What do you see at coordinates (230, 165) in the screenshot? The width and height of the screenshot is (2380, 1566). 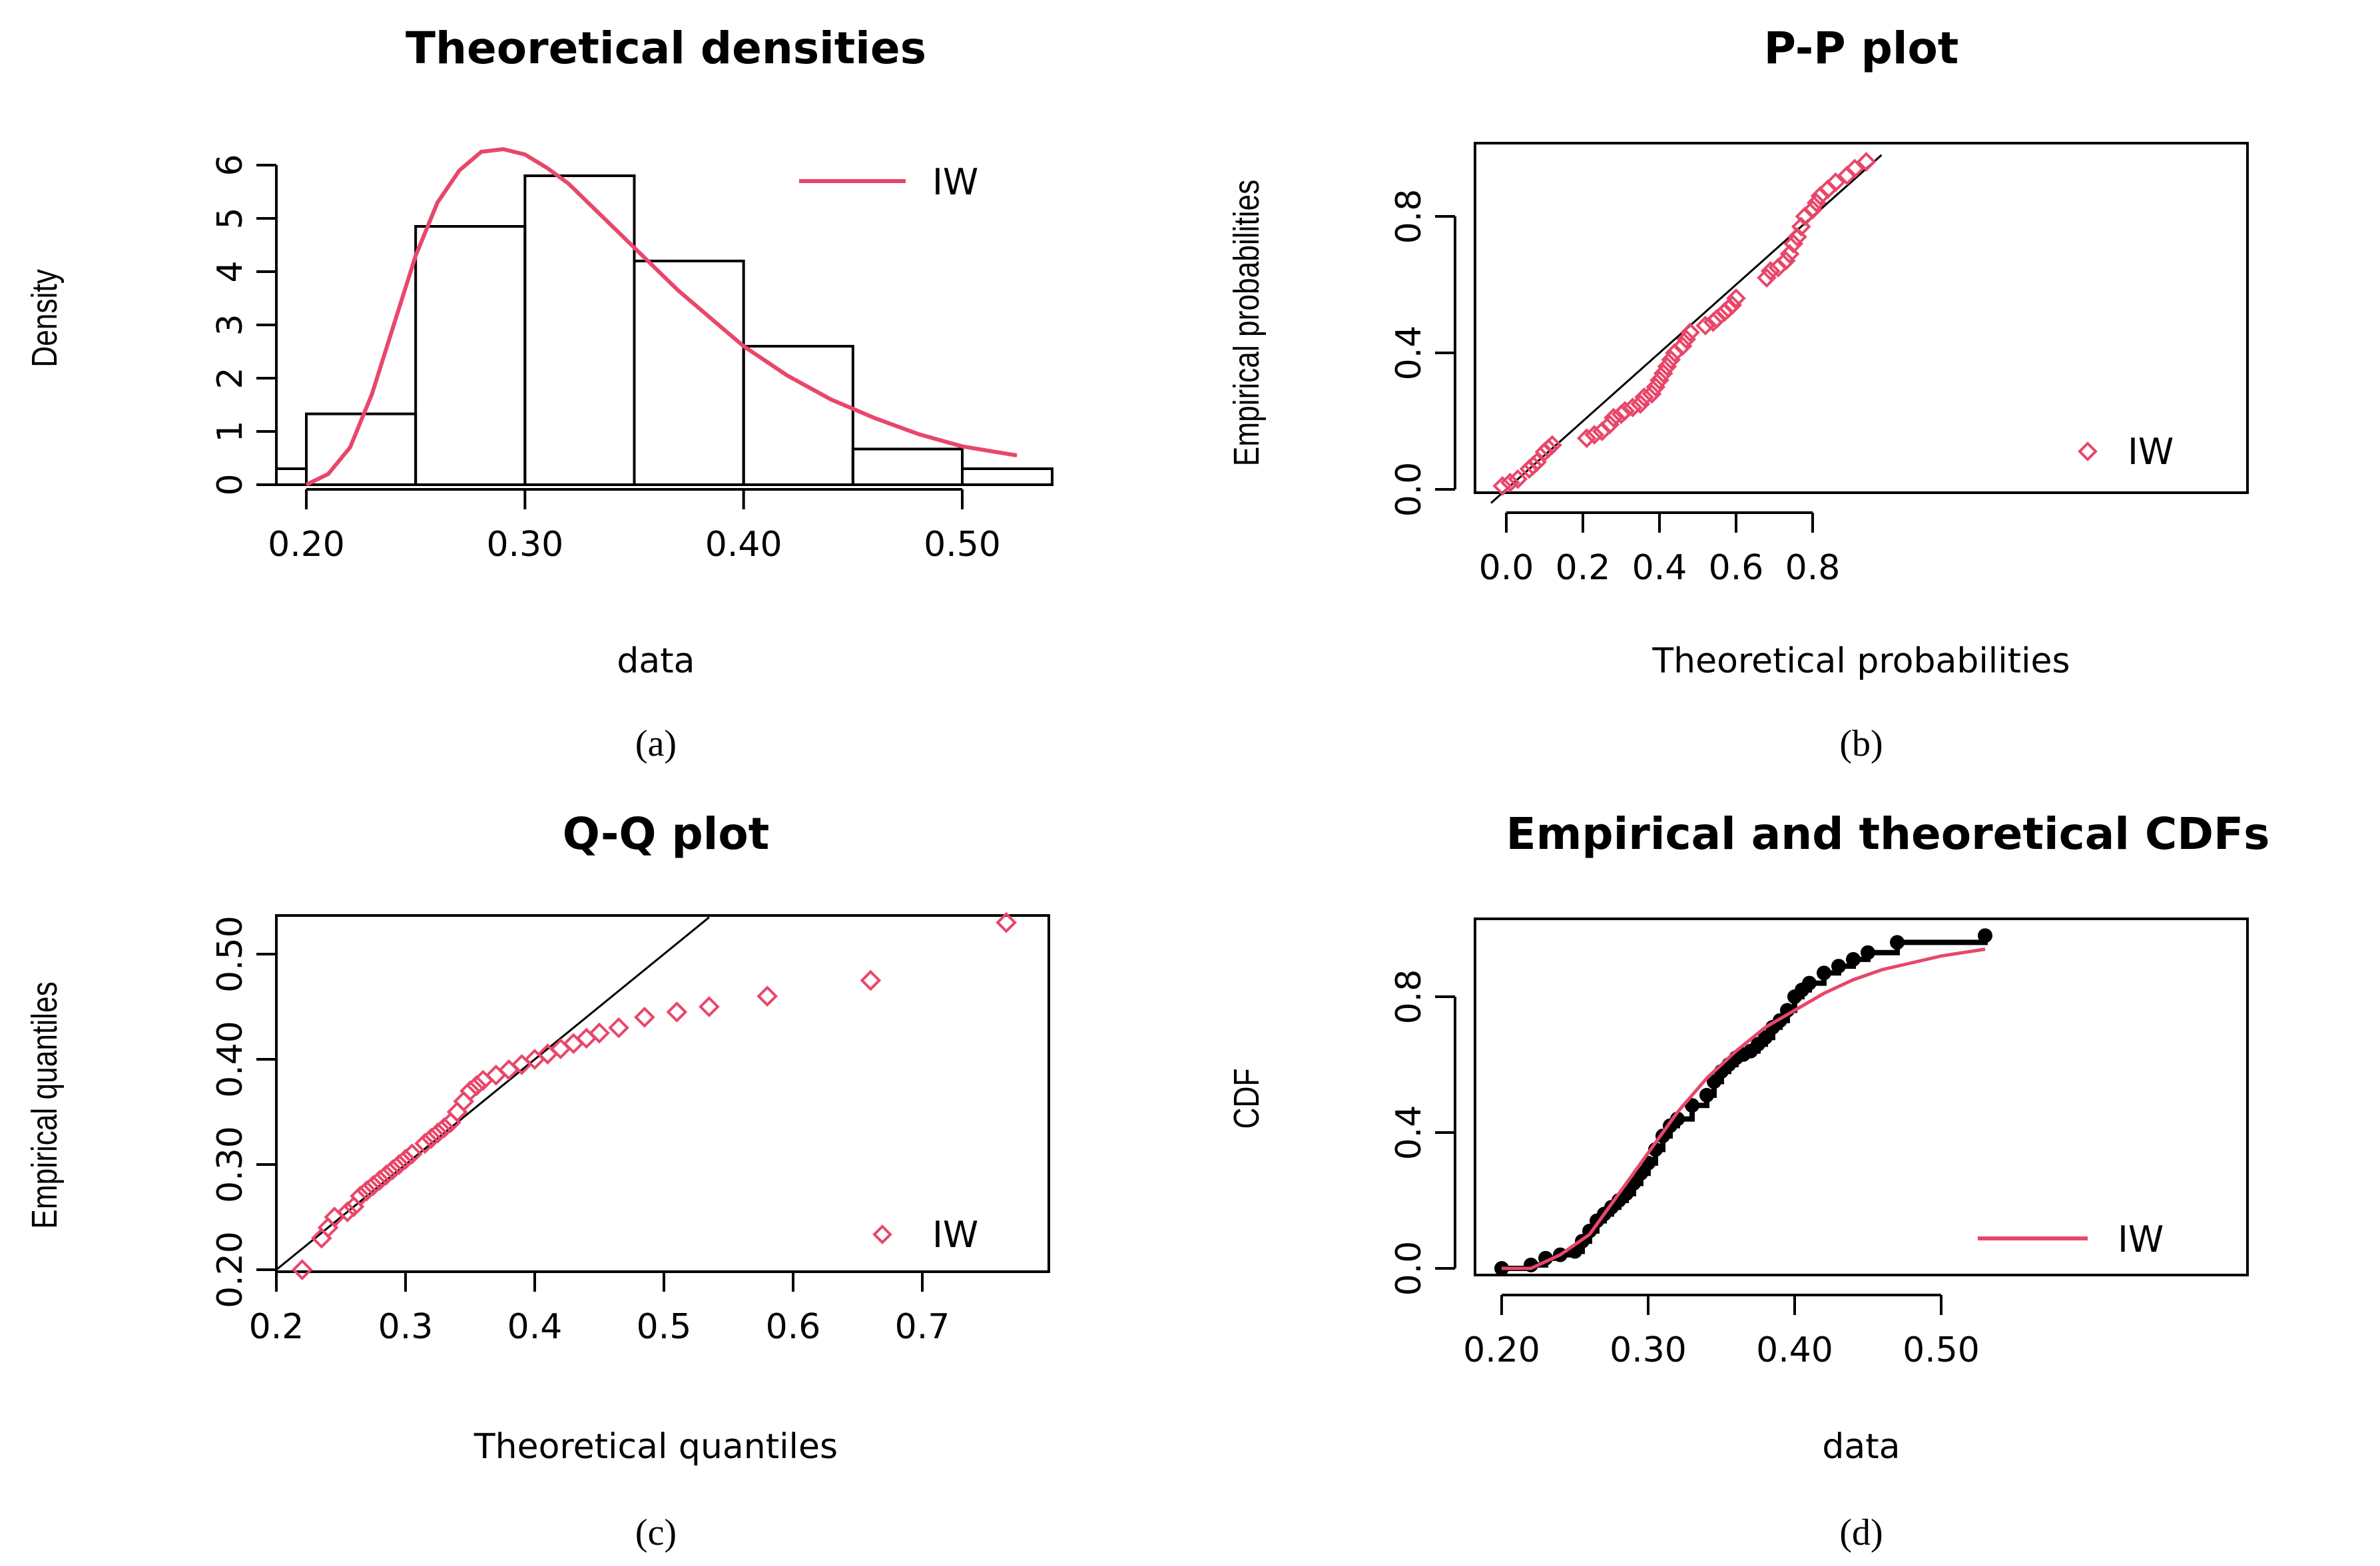 I see `panel-a-y-tick-label: 6` at bounding box center [230, 165].